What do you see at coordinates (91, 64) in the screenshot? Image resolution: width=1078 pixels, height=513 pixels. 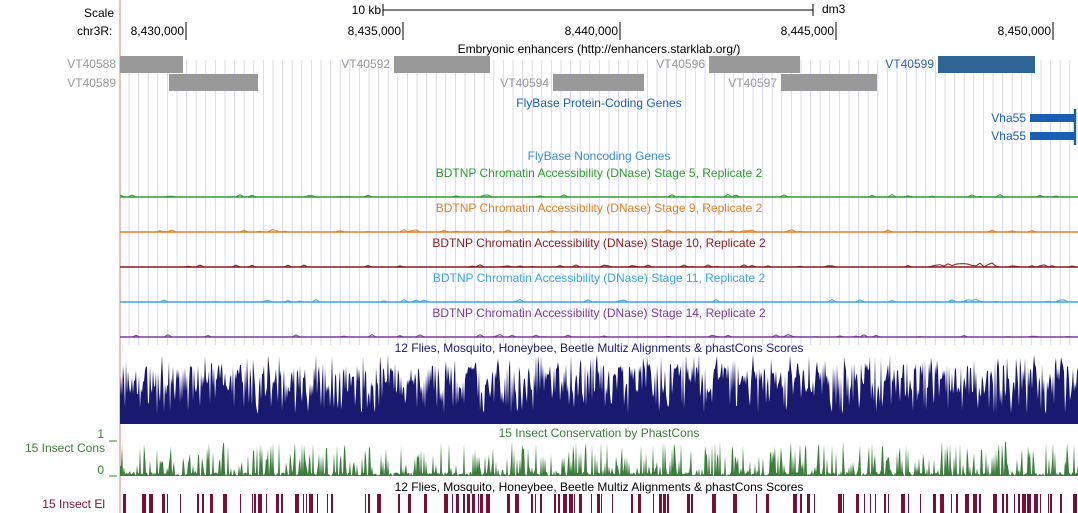 I see `enhancer-label: VT40588` at bounding box center [91, 64].